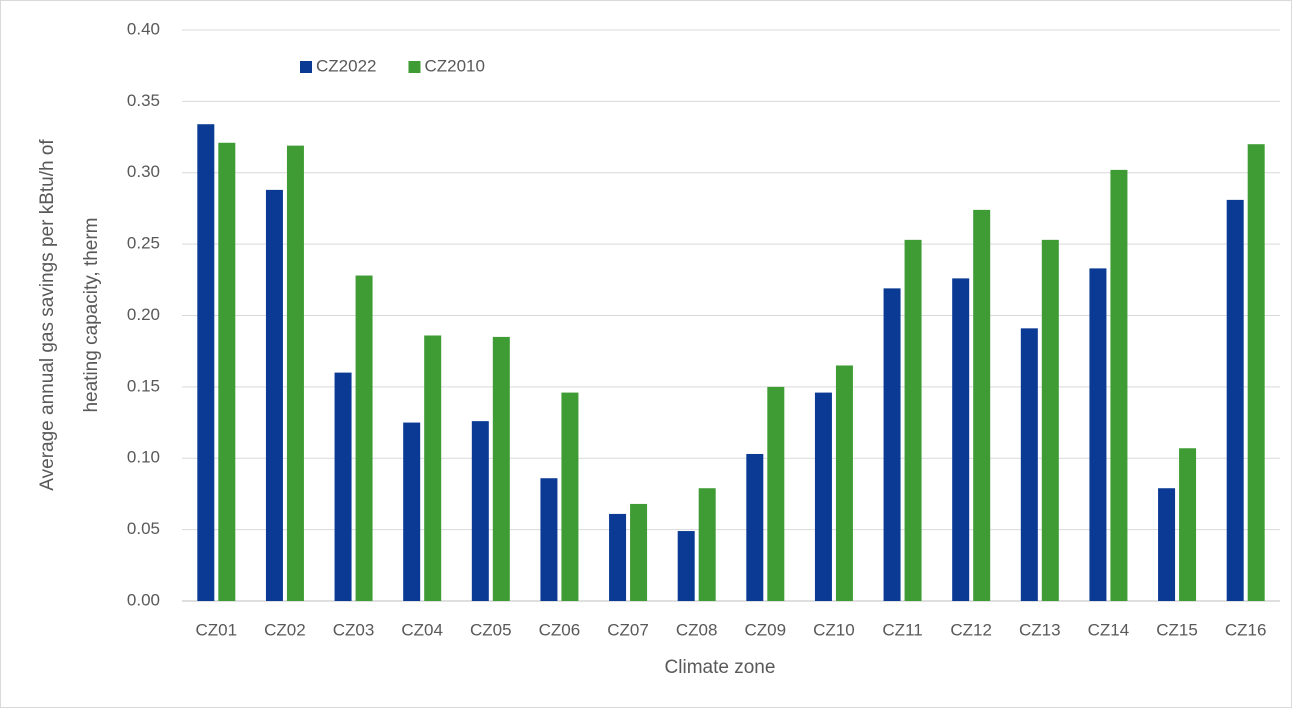 The height and width of the screenshot is (713, 1292). I want to click on y-tick-label: 0.30, so click(143, 171).